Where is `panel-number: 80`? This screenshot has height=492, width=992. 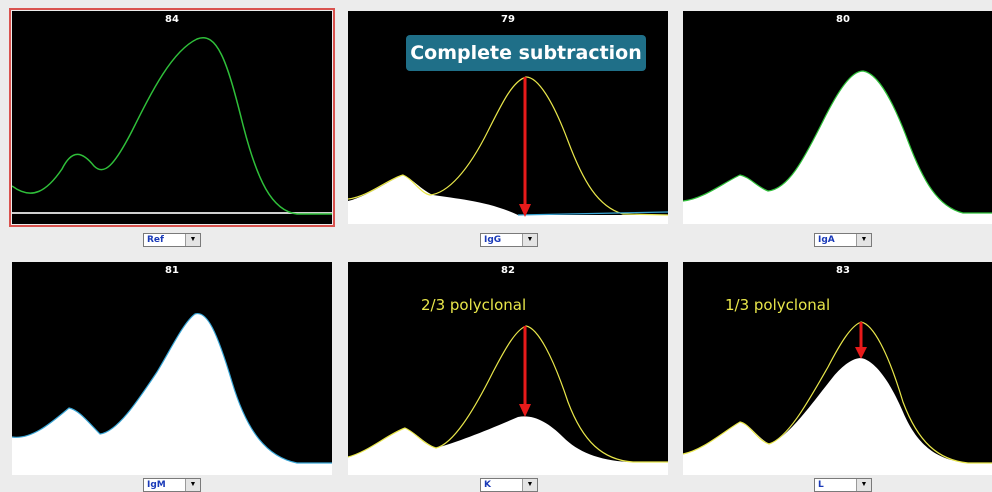
panel-number: 80 is located at coordinates (843, 19).